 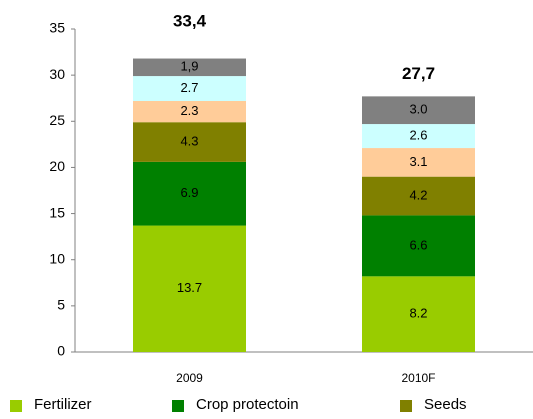 What do you see at coordinates (63, 404) in the screenshot?
I see `legend-label: Fertilizer` at bounding box center [63, 404].